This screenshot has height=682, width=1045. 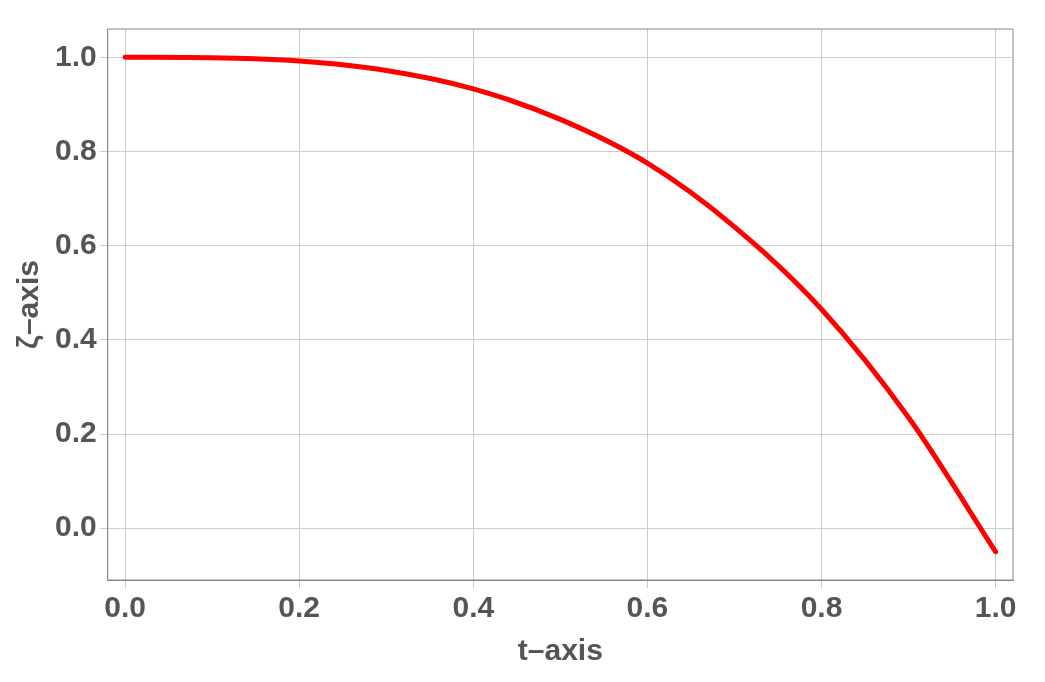 I want to click on x-tick-label: 0.2, so click(x=299, y=607).